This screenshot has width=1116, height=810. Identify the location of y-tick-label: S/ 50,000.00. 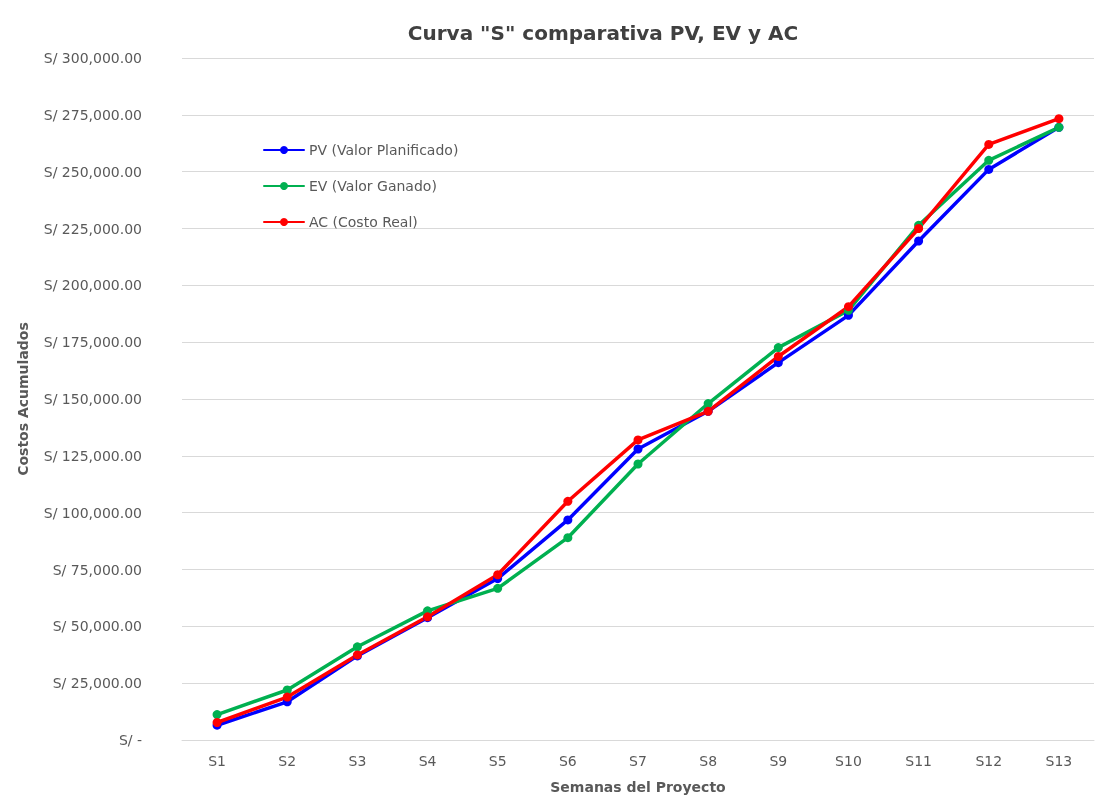
(97, 626).